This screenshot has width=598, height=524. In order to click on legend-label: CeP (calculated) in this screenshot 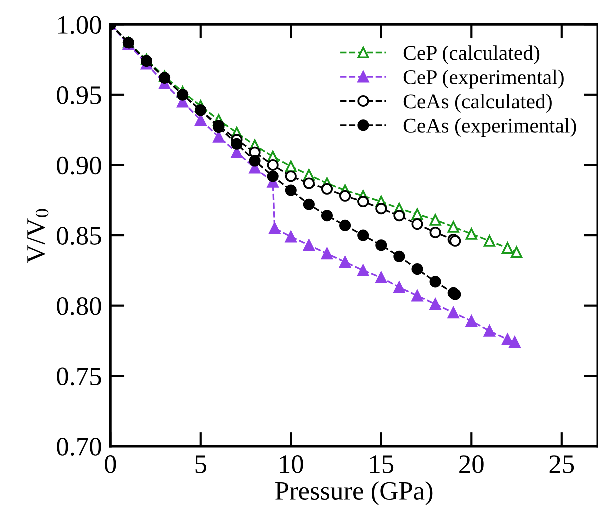, I will do `click(472, 55)`.